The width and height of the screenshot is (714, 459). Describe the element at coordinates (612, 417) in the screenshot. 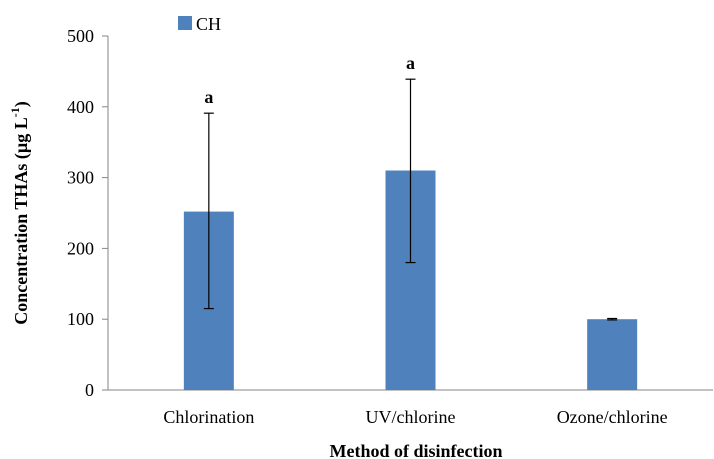

I see `x-tick-label: Ozone/chlorine` at that location.